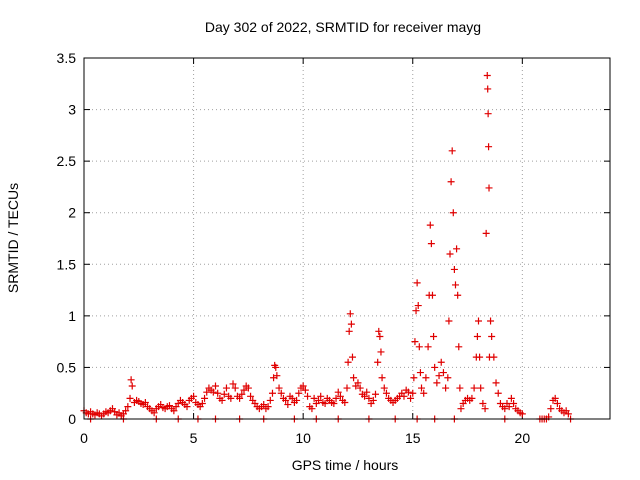 Image resolution: width=640 pixels, height=480 pixels. What do you see at coordinates (303, 438) in the screenshot?
I see `x-tick-label: 10` at bounding box center [303, 438].